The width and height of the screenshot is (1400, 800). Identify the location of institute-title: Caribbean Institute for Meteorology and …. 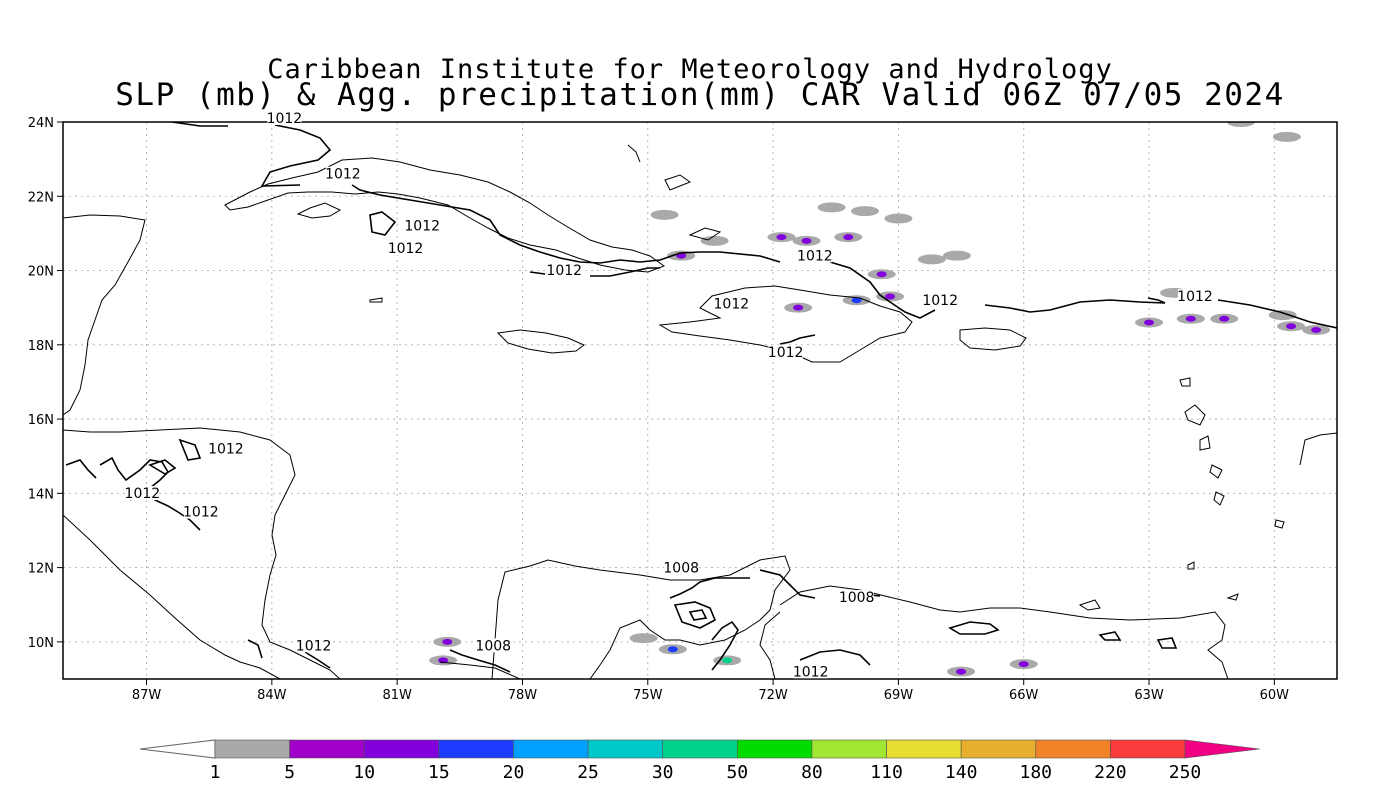
(690, 69).